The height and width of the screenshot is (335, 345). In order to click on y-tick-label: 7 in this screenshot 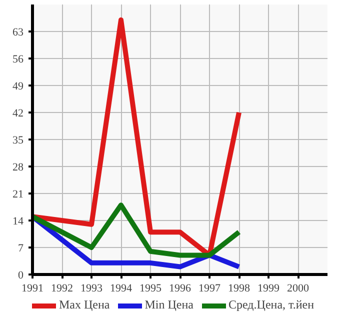, I will do `click(21, 248)`.